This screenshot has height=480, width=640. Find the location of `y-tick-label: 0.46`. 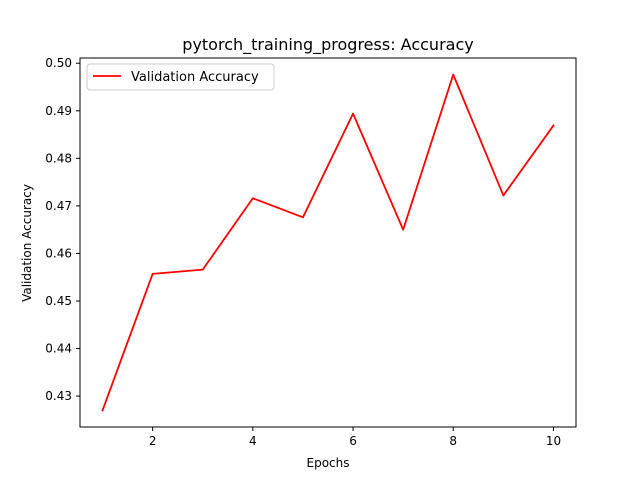

y-tick-label: 0.46 is located at coordinates (58, 253).